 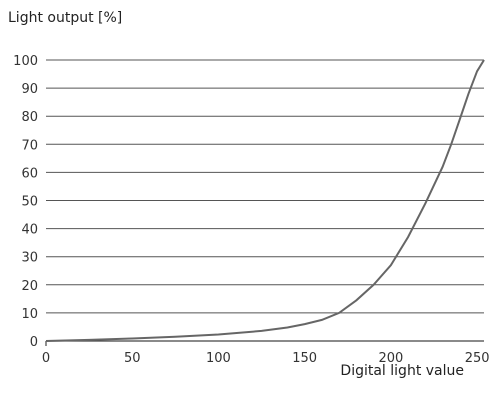 I want to click on x-tick-label: 100, so click(x=218, y=358).